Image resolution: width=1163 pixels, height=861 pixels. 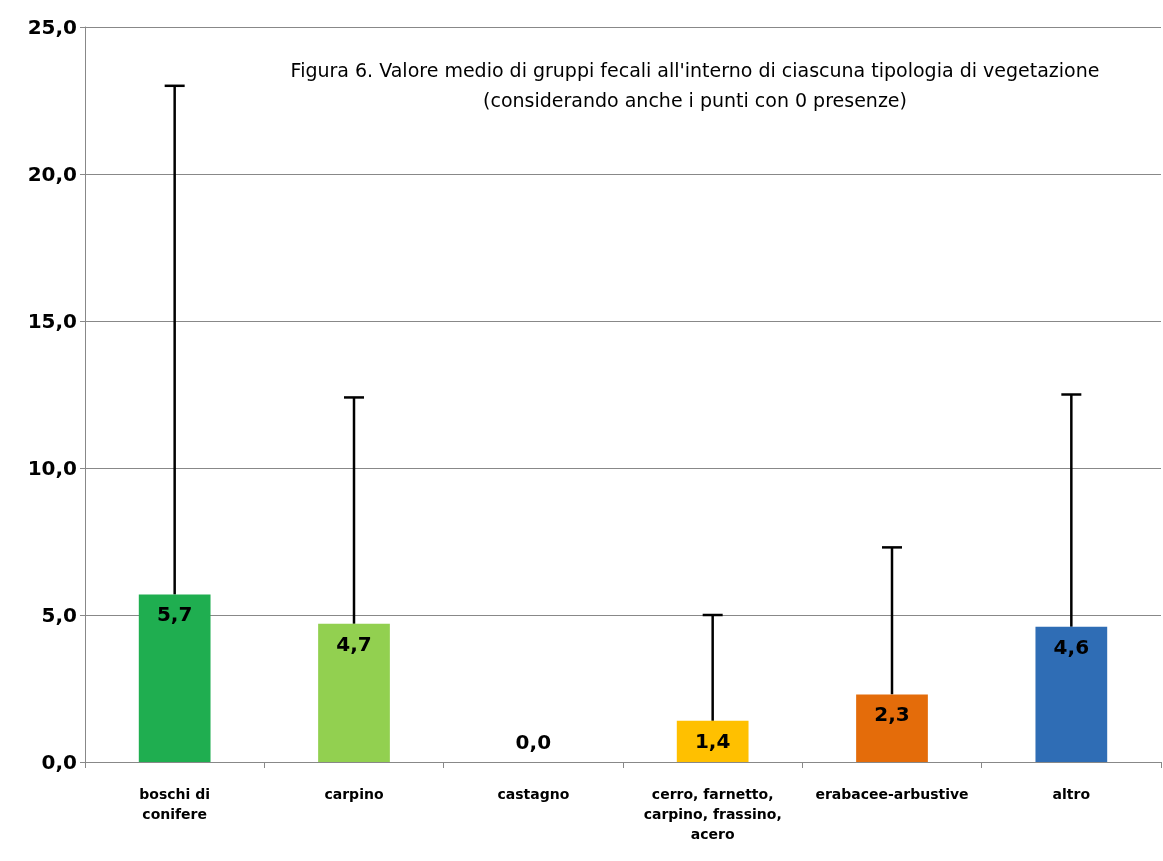 What do you see at coordinates (354, 794) in the screenshot?
I see `x-tick-label: carpino` at bounding box center [354, 794].